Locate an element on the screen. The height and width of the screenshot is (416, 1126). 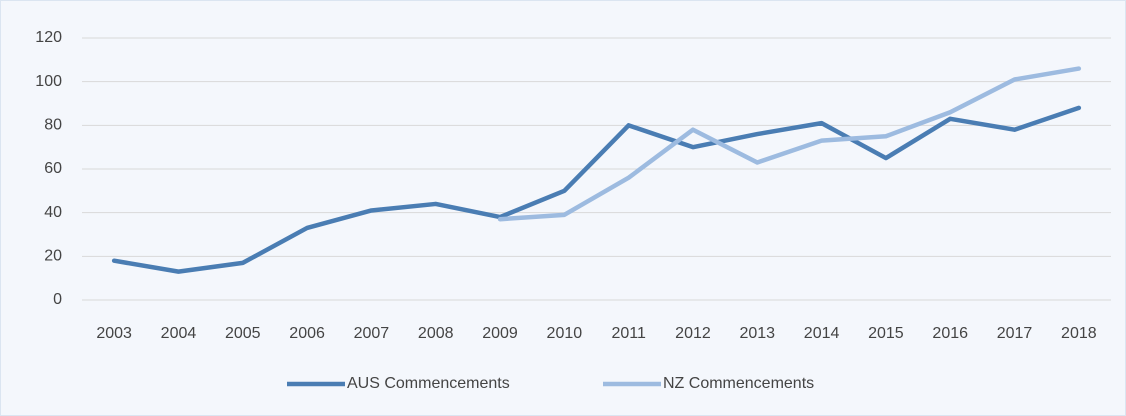
x-tick-label: 2013 is located at coordinates (757, 333).